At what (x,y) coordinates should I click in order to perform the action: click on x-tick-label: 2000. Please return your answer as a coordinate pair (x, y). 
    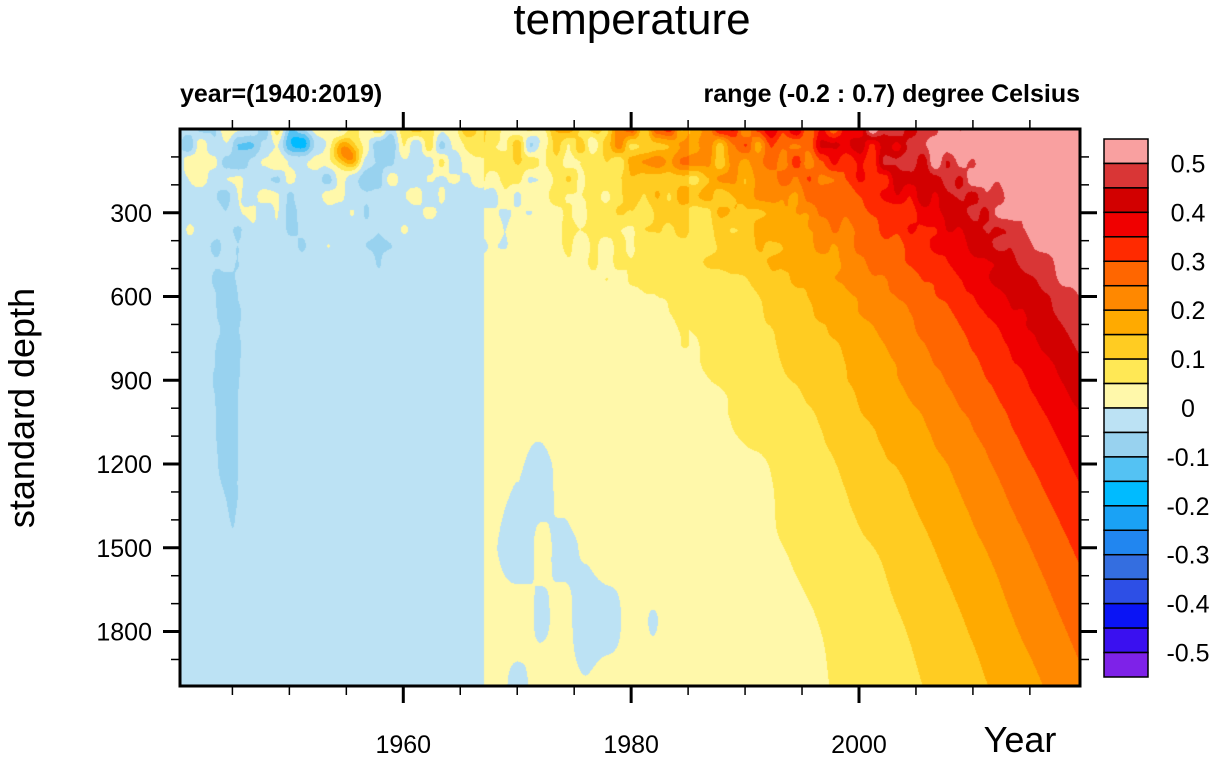
    Looking at the image, I should click on (859, 744).